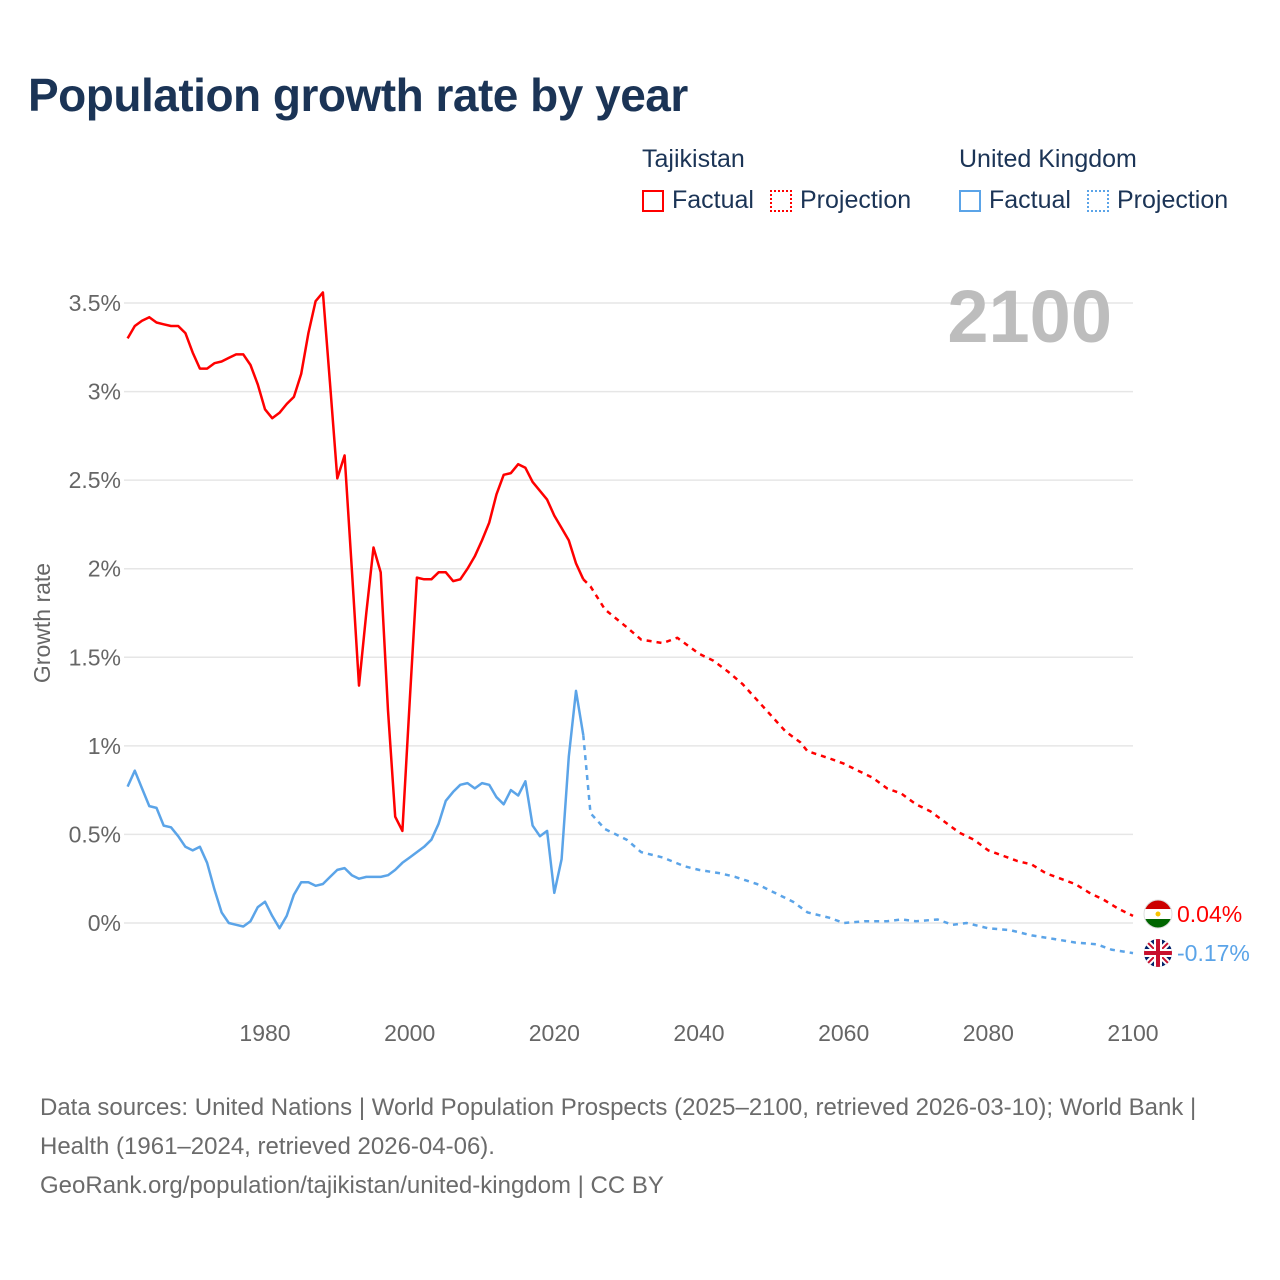  What do you see at coordinates (784, 180) in the screenshot?
I see `legend-tajikistan: Tajikistan Factual Projection` at bounding box center [784, 180].